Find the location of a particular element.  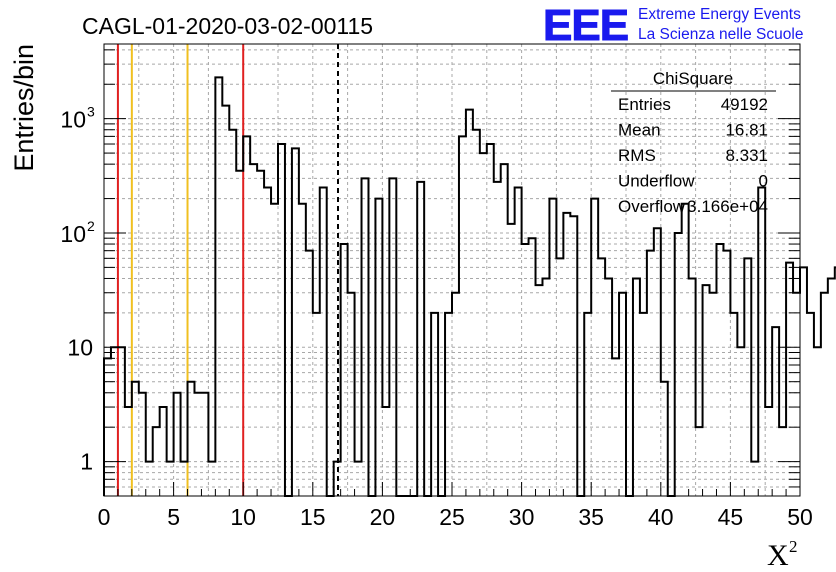

x-tick-label: 50 is located at coordinates (800, 517).